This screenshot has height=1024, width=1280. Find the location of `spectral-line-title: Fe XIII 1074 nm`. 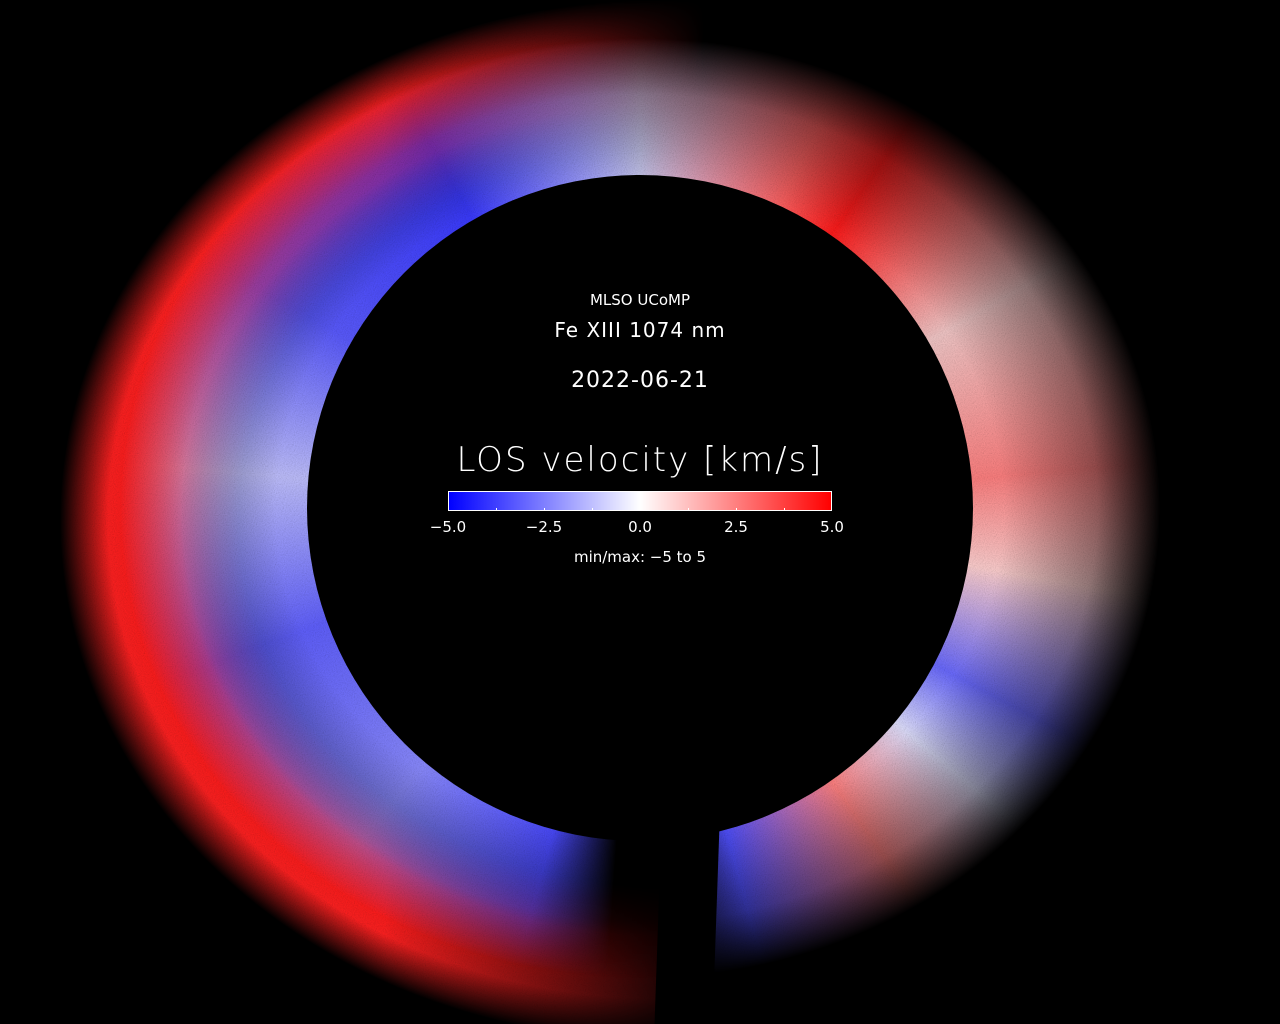

spectral-line-title: Fe XIII 1074 nm is located at coordinates (640, 330).